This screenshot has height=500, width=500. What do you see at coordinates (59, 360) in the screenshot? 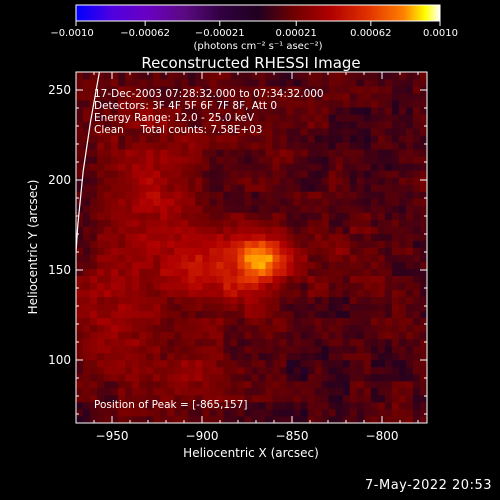
I see `y-tick-label: 100` at bounding box center [59, 360].